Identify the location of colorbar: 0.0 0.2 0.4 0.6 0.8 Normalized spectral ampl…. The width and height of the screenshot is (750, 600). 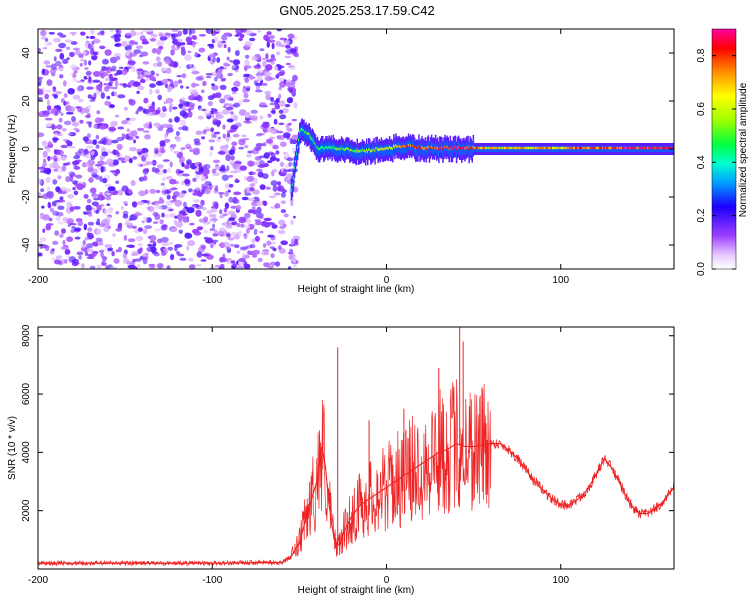
(722, 152).